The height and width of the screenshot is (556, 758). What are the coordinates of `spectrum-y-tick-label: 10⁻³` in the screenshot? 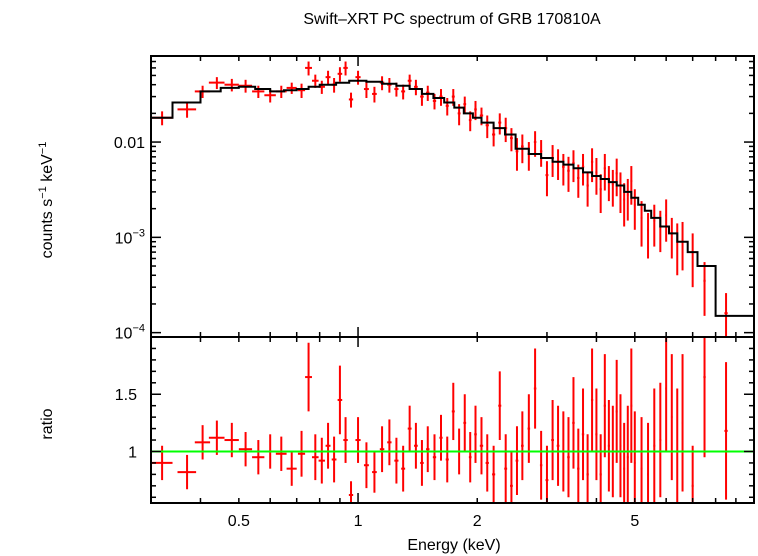 It's located at (130, 237).